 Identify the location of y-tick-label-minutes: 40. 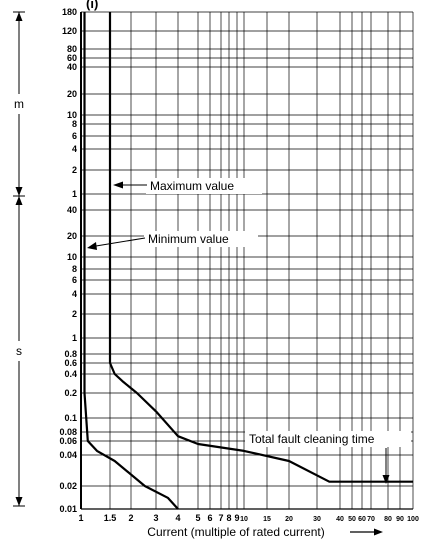
(72, 67).